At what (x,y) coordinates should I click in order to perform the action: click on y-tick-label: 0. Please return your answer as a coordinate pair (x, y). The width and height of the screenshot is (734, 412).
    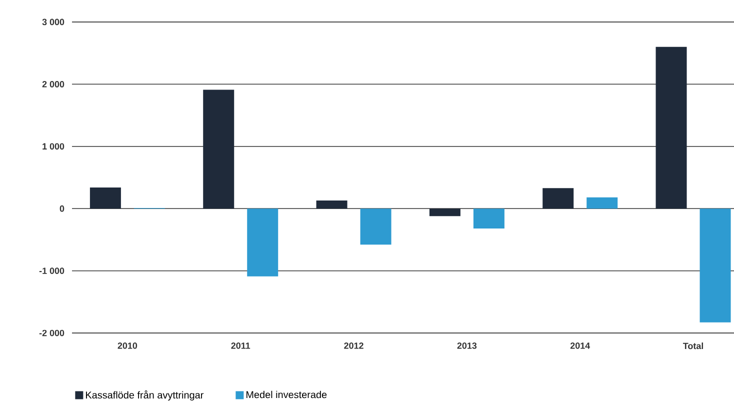
    Looking at the image, I should click on (62, 208).